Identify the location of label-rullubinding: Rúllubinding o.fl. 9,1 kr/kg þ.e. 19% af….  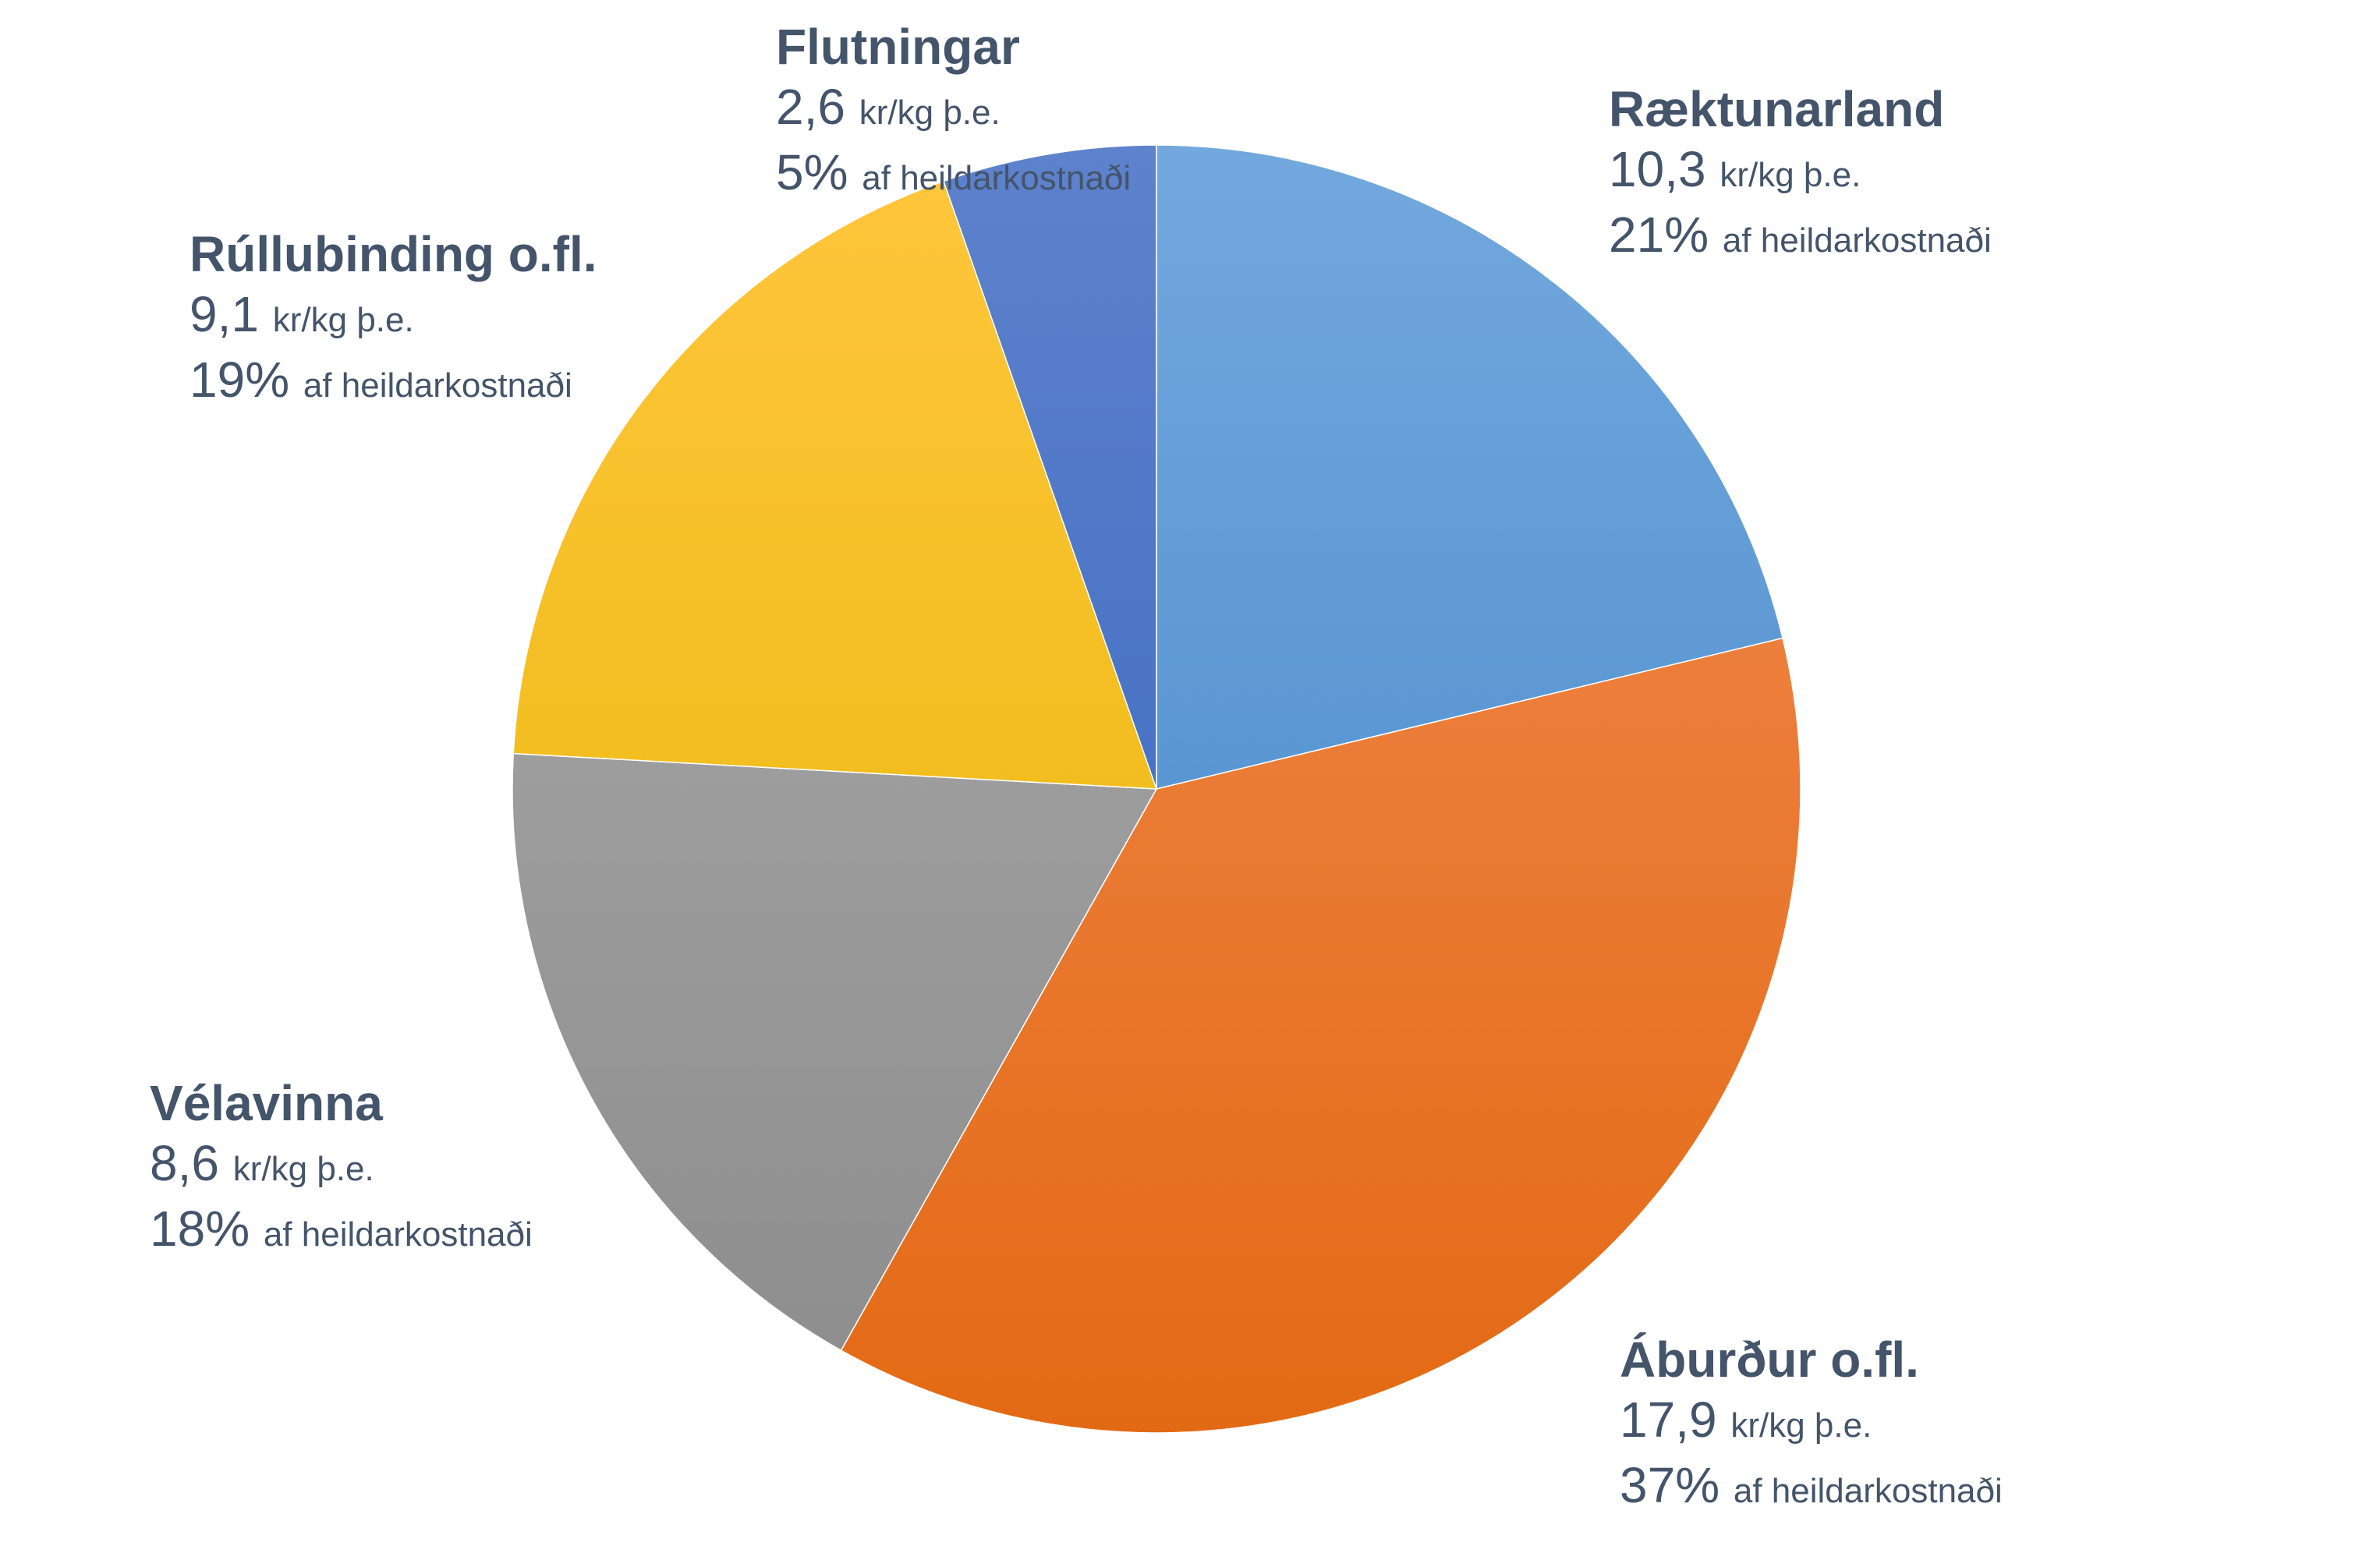
(393, 320).